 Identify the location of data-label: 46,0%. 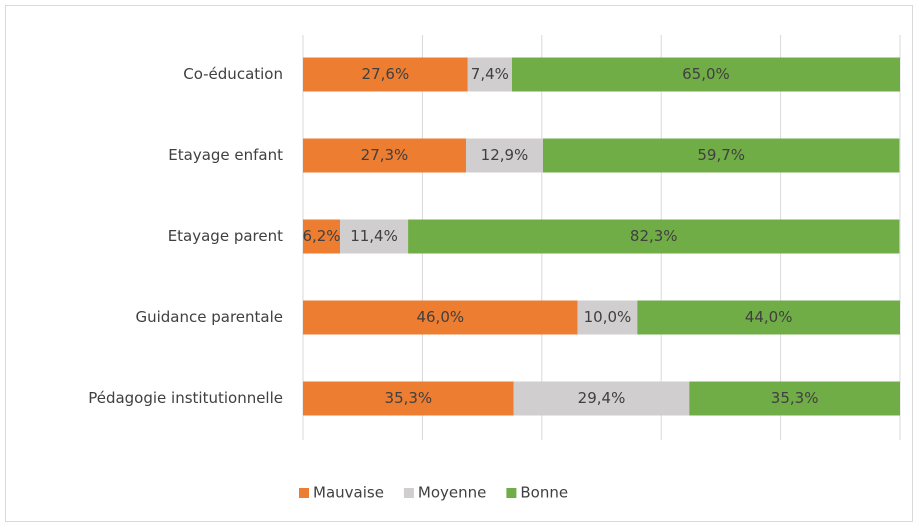
(440, 317).